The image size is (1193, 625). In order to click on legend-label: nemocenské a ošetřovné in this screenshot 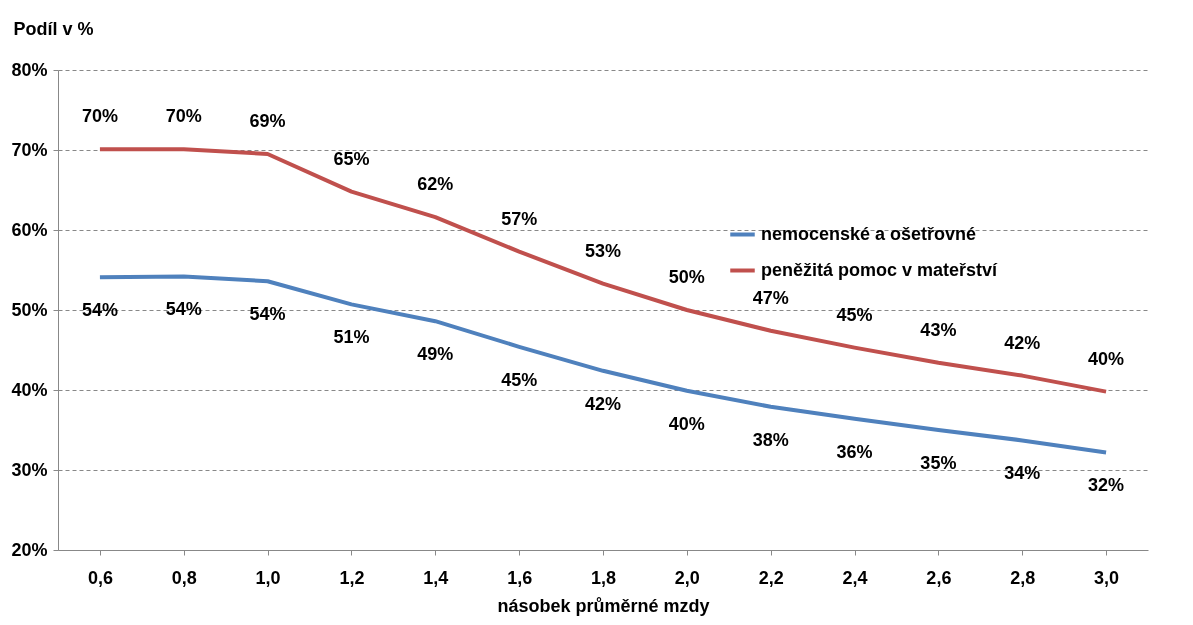, I will do `click(869, 233)`.